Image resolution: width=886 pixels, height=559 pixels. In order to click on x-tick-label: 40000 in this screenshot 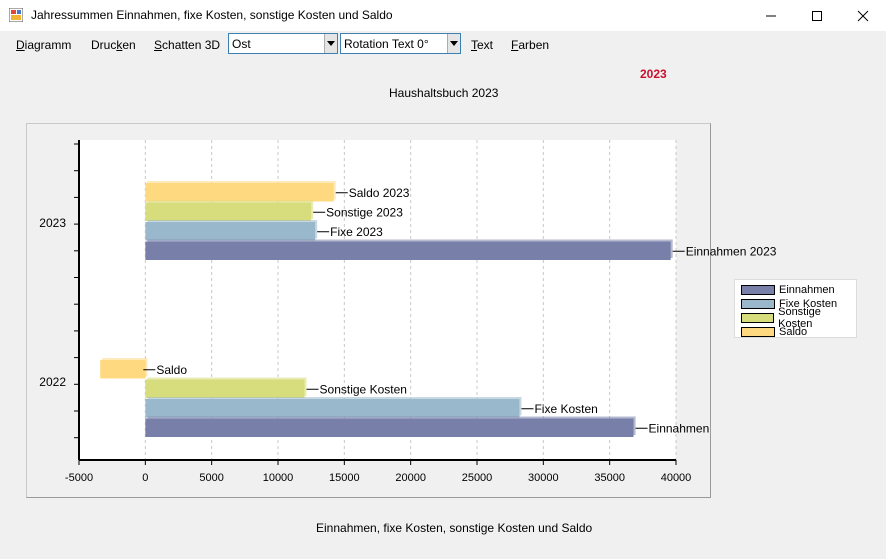, I will do `click(676, 478)`.